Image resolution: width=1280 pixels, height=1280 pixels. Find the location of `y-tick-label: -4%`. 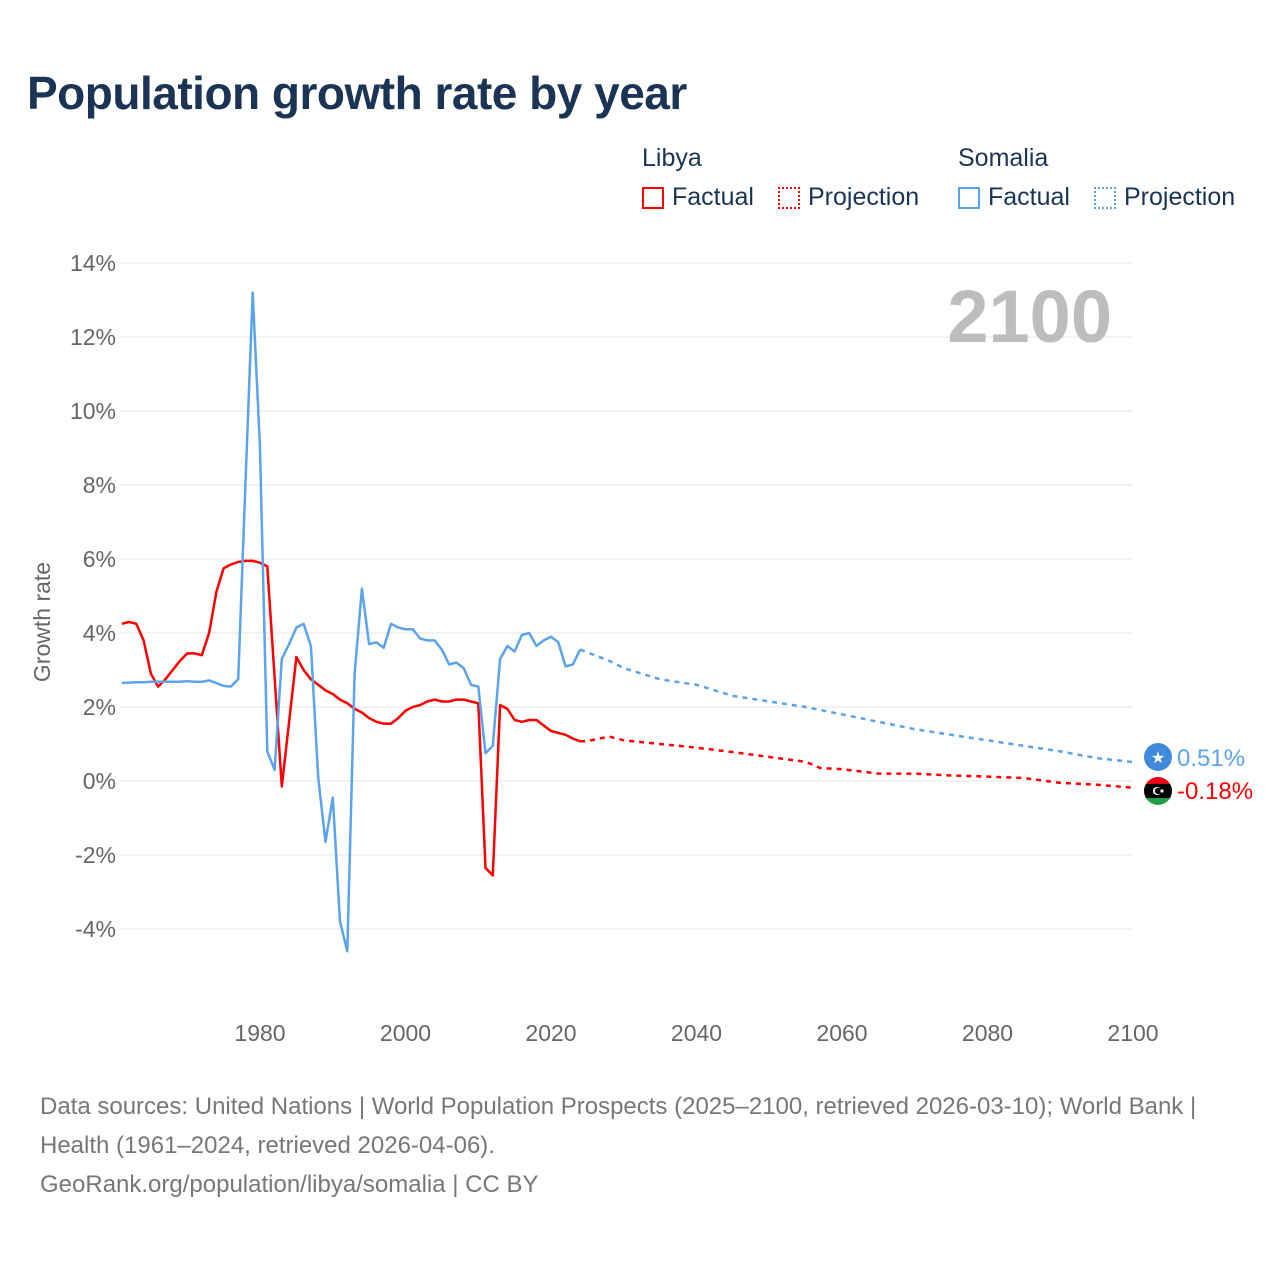

y-tick-label: -4% is located at coordinates (95, 929).